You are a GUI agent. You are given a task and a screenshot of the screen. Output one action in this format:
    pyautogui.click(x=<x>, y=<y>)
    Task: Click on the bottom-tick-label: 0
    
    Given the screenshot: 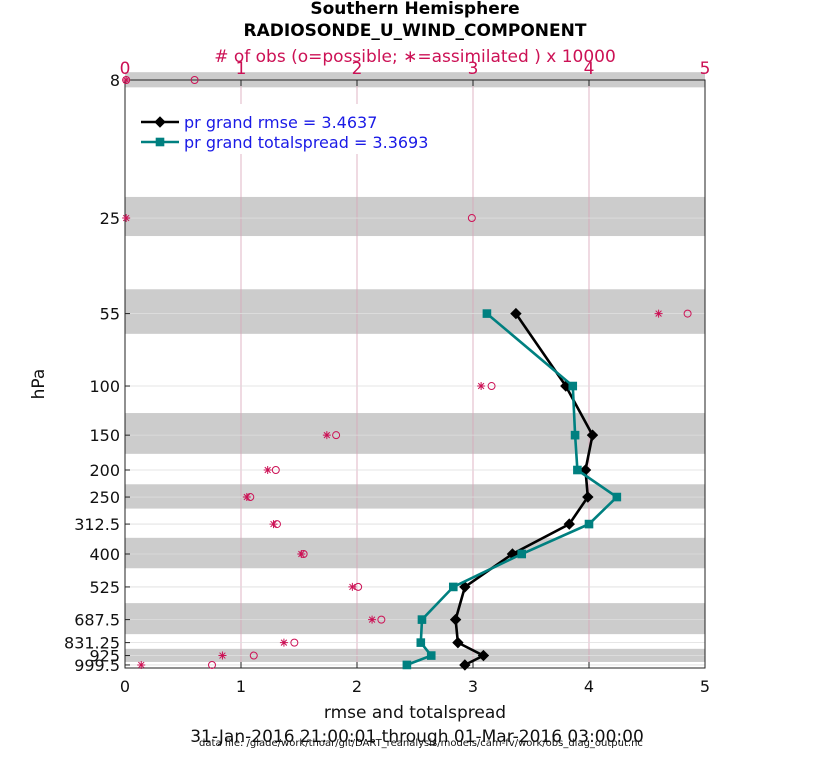 What is the action you would take?
    pyautogui.click(x=125, y=686)
    